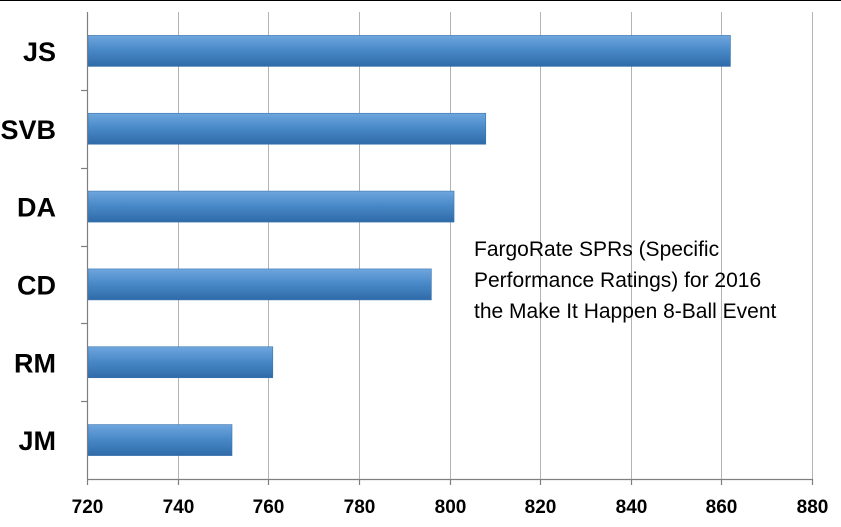  I want to click on annotation-line-2: Performance Ratings) for 2016, so click(617, 280).